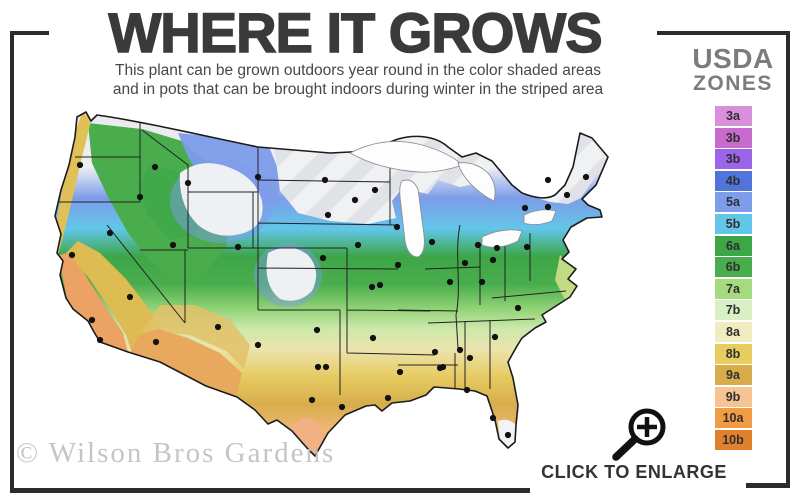 This screenshot has width=800, height=500. I want to click on zone-swatch-10a: 10a, so click(733, 418).